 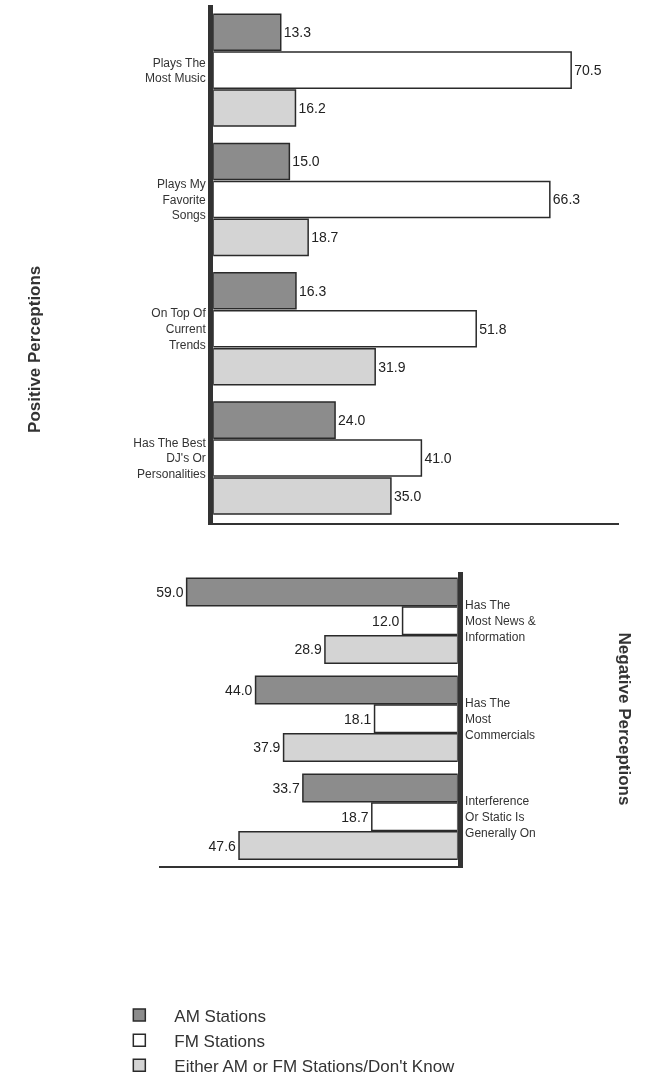 I want to click on data-label: 12.0, so click(x=386, y=620).